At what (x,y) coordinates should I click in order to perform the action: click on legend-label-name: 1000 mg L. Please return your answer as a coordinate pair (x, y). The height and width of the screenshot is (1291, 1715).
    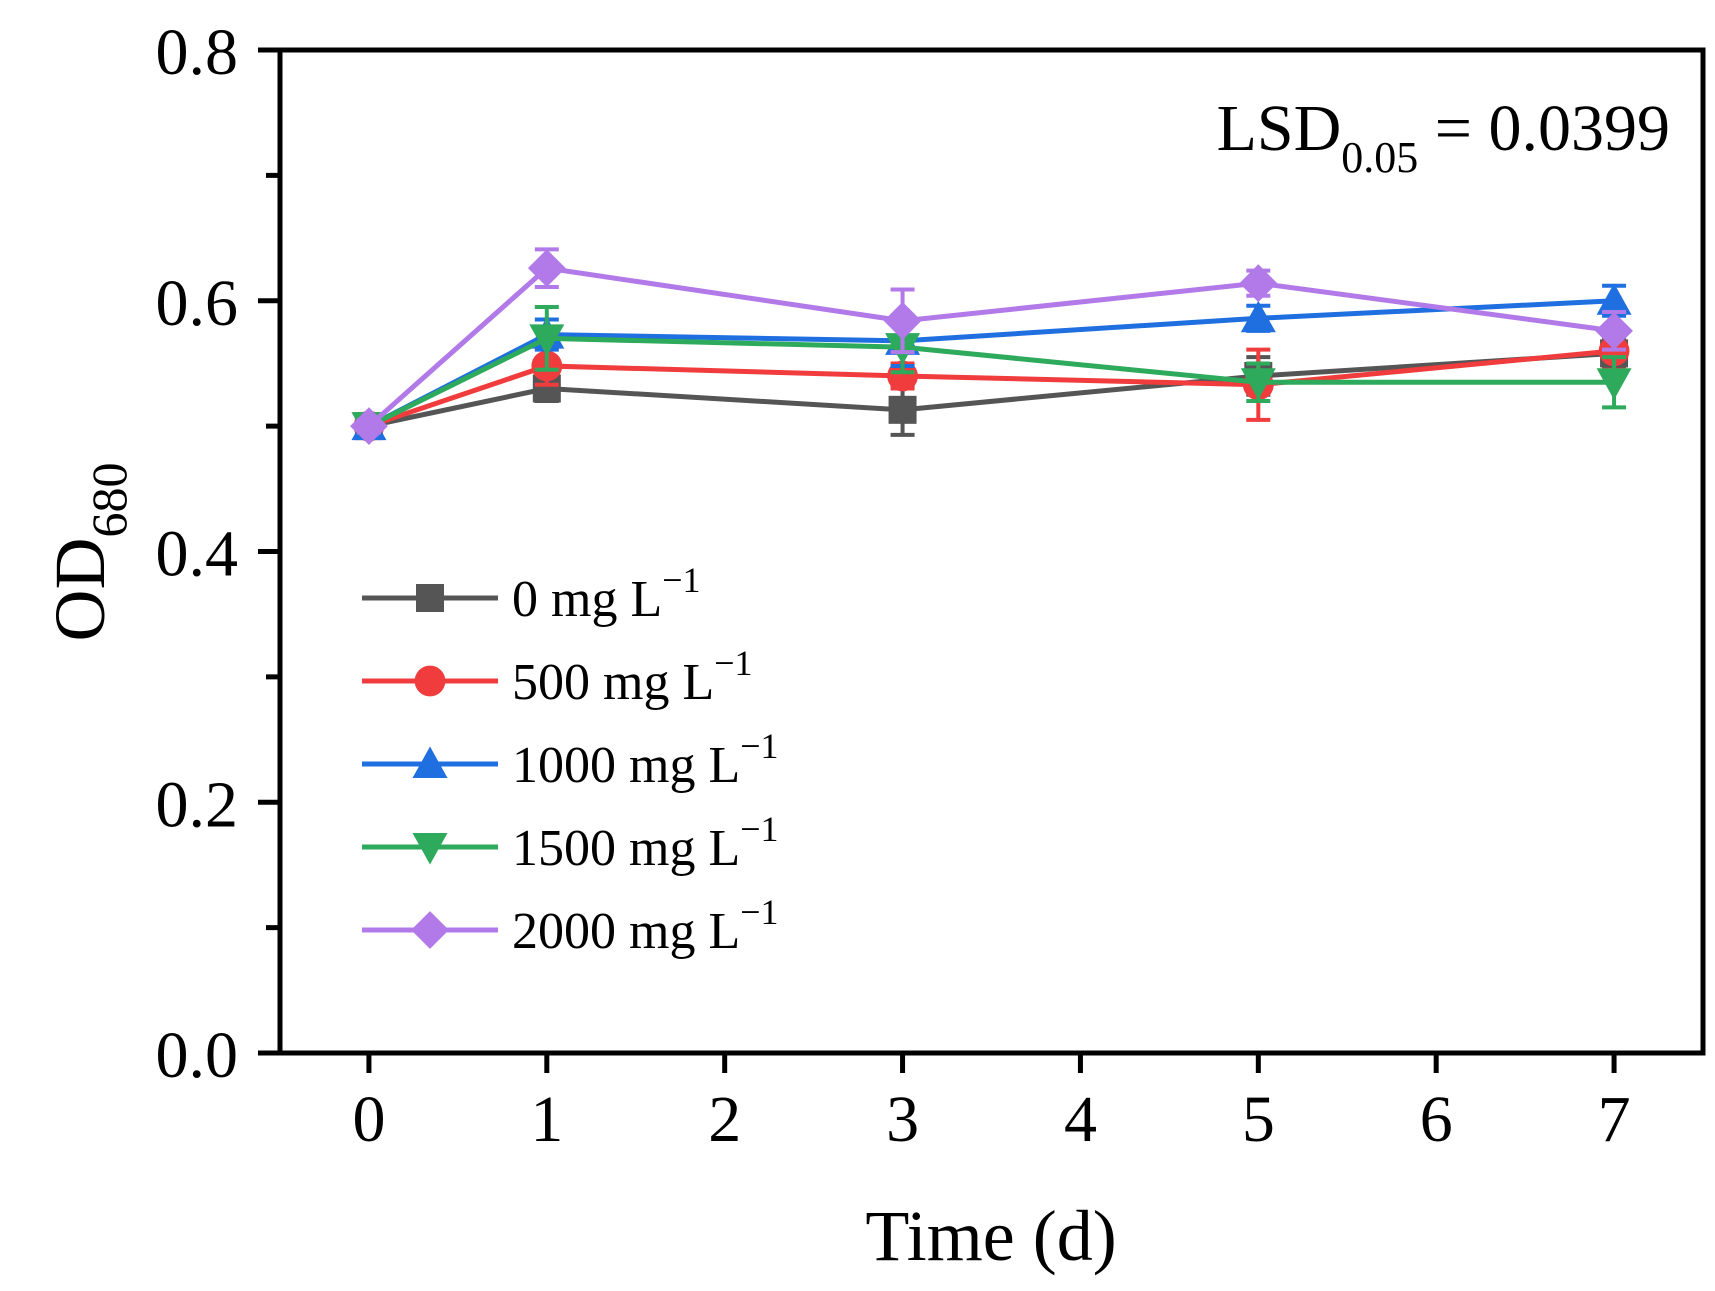
    Looking at the image, I should click on (626, 765).